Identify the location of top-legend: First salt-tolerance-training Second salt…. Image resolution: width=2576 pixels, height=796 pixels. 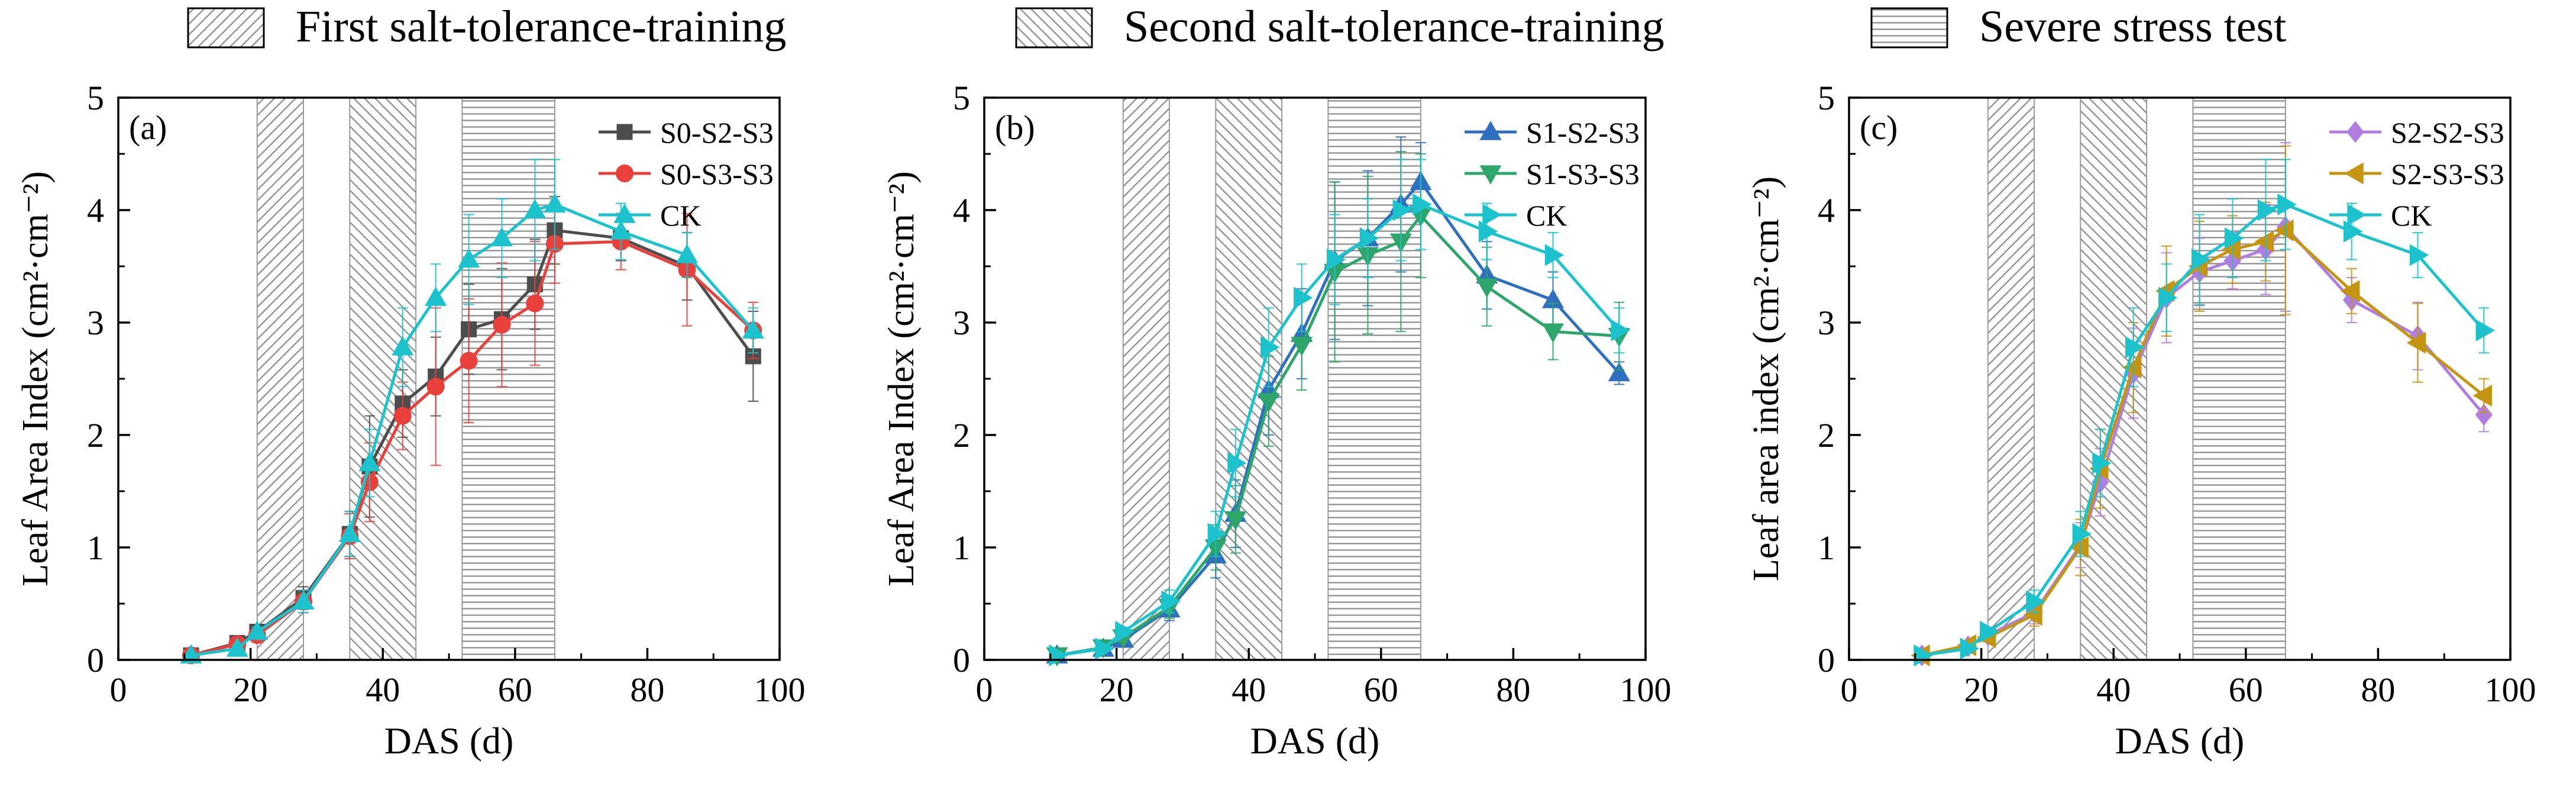
(1236, 27).